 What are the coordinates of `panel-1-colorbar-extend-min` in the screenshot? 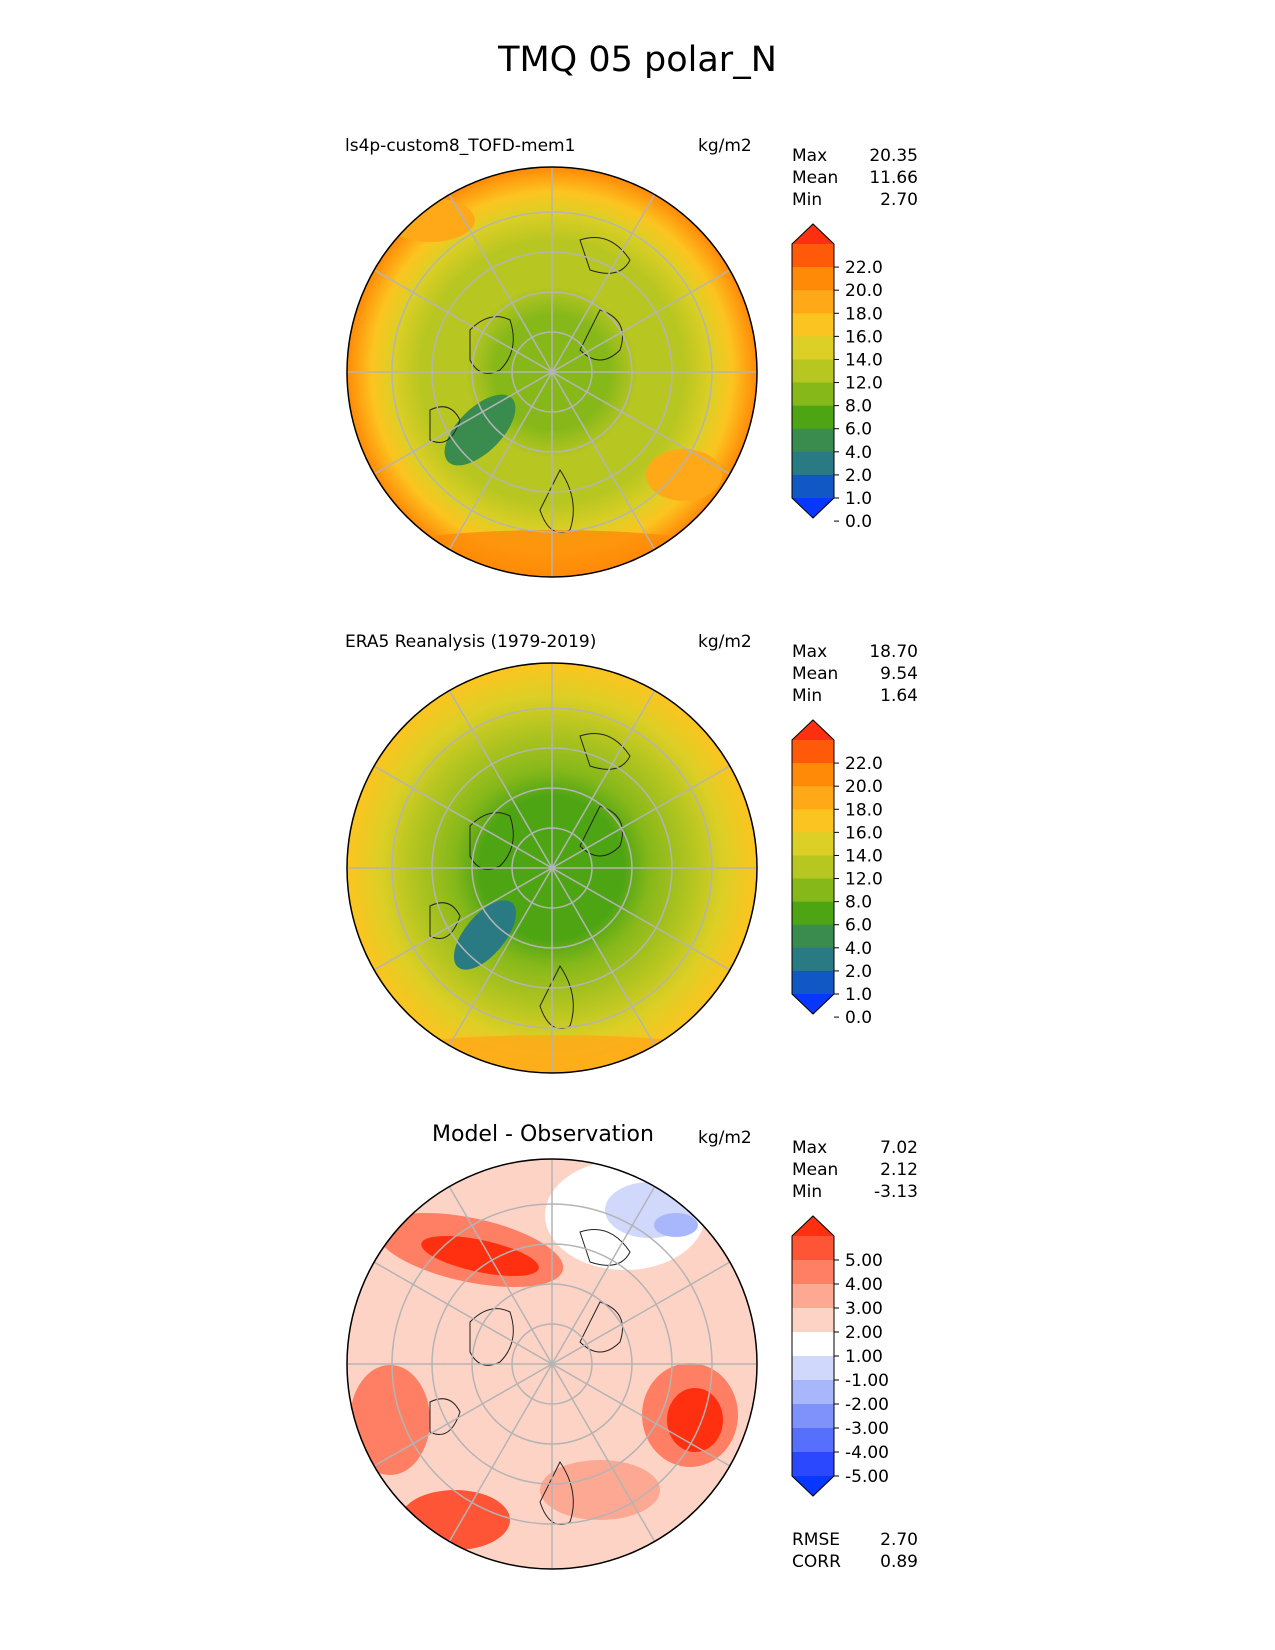 It's located at (813, 508).